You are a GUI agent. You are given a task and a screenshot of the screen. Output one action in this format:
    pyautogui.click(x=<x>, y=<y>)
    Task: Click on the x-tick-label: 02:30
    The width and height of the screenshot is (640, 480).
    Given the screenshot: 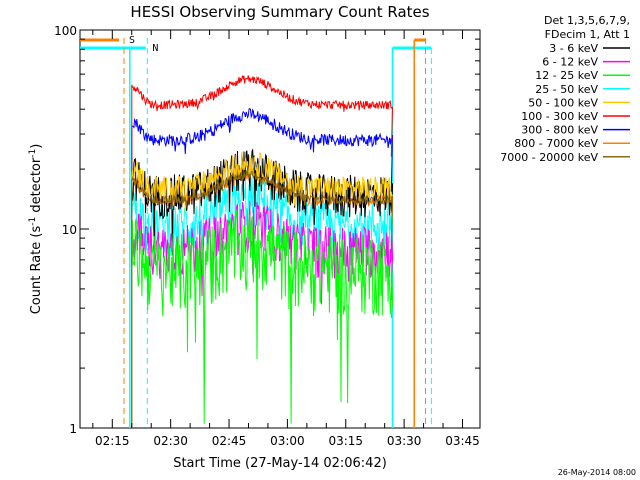 What is the action you would take?
    pyautogui.click(x=170, y=441)
    